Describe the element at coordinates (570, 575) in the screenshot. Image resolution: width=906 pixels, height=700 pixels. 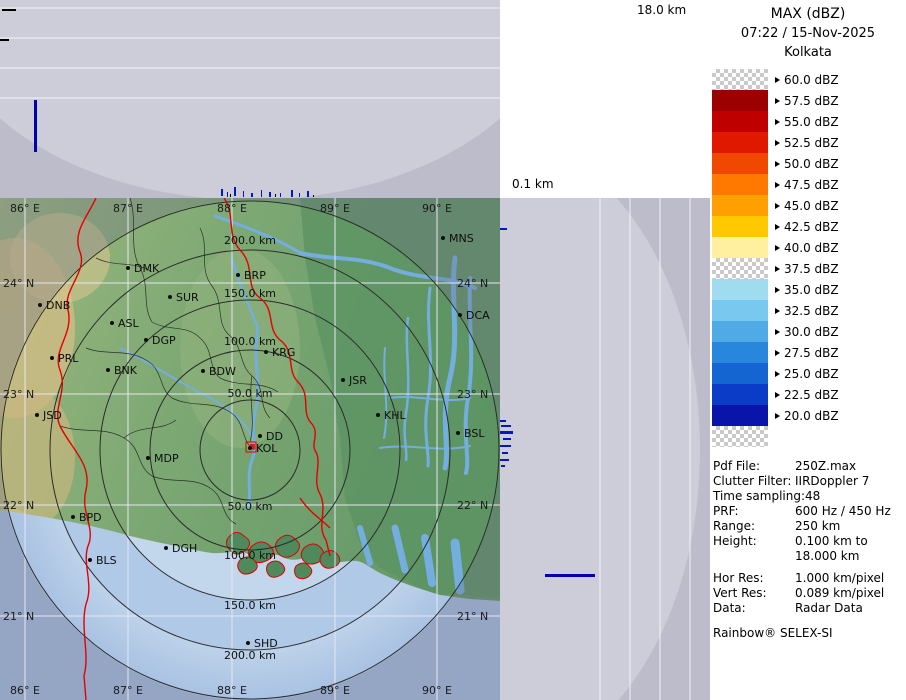
I see `echo-row-mark` at that location.